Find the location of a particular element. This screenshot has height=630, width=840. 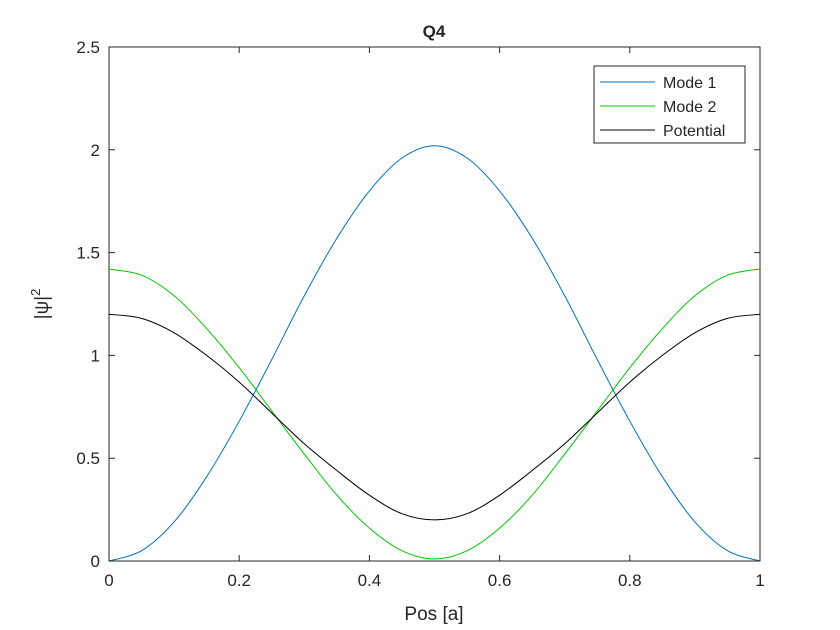

legend-label-3: Potential is located at coordinates (694, 131).